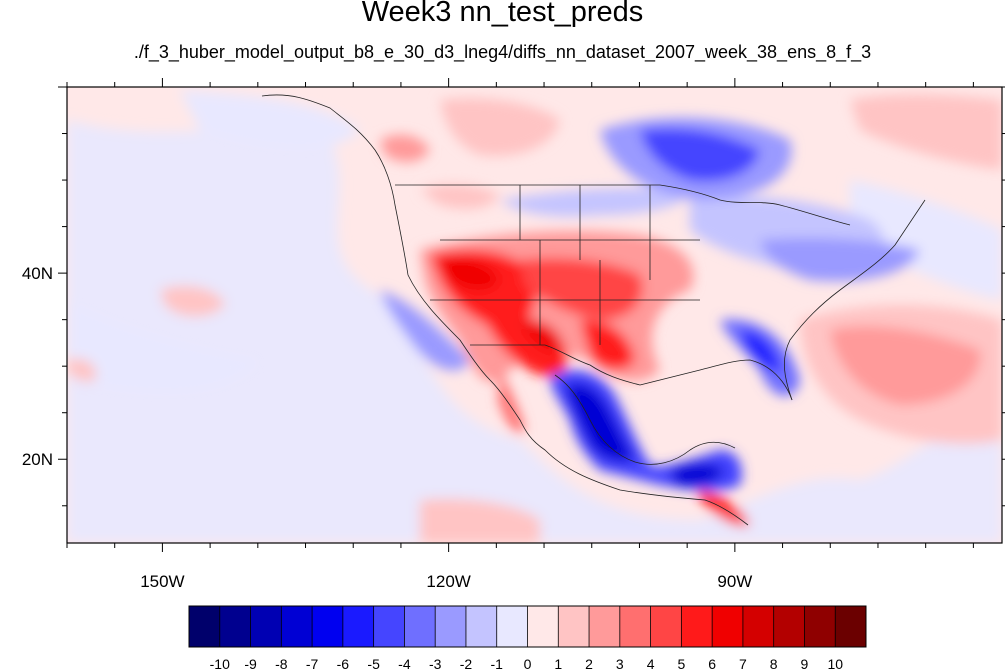  Describe the element at coordinates (312, 664) in the screenshot. I see `colorbar-label: -7` at that location.